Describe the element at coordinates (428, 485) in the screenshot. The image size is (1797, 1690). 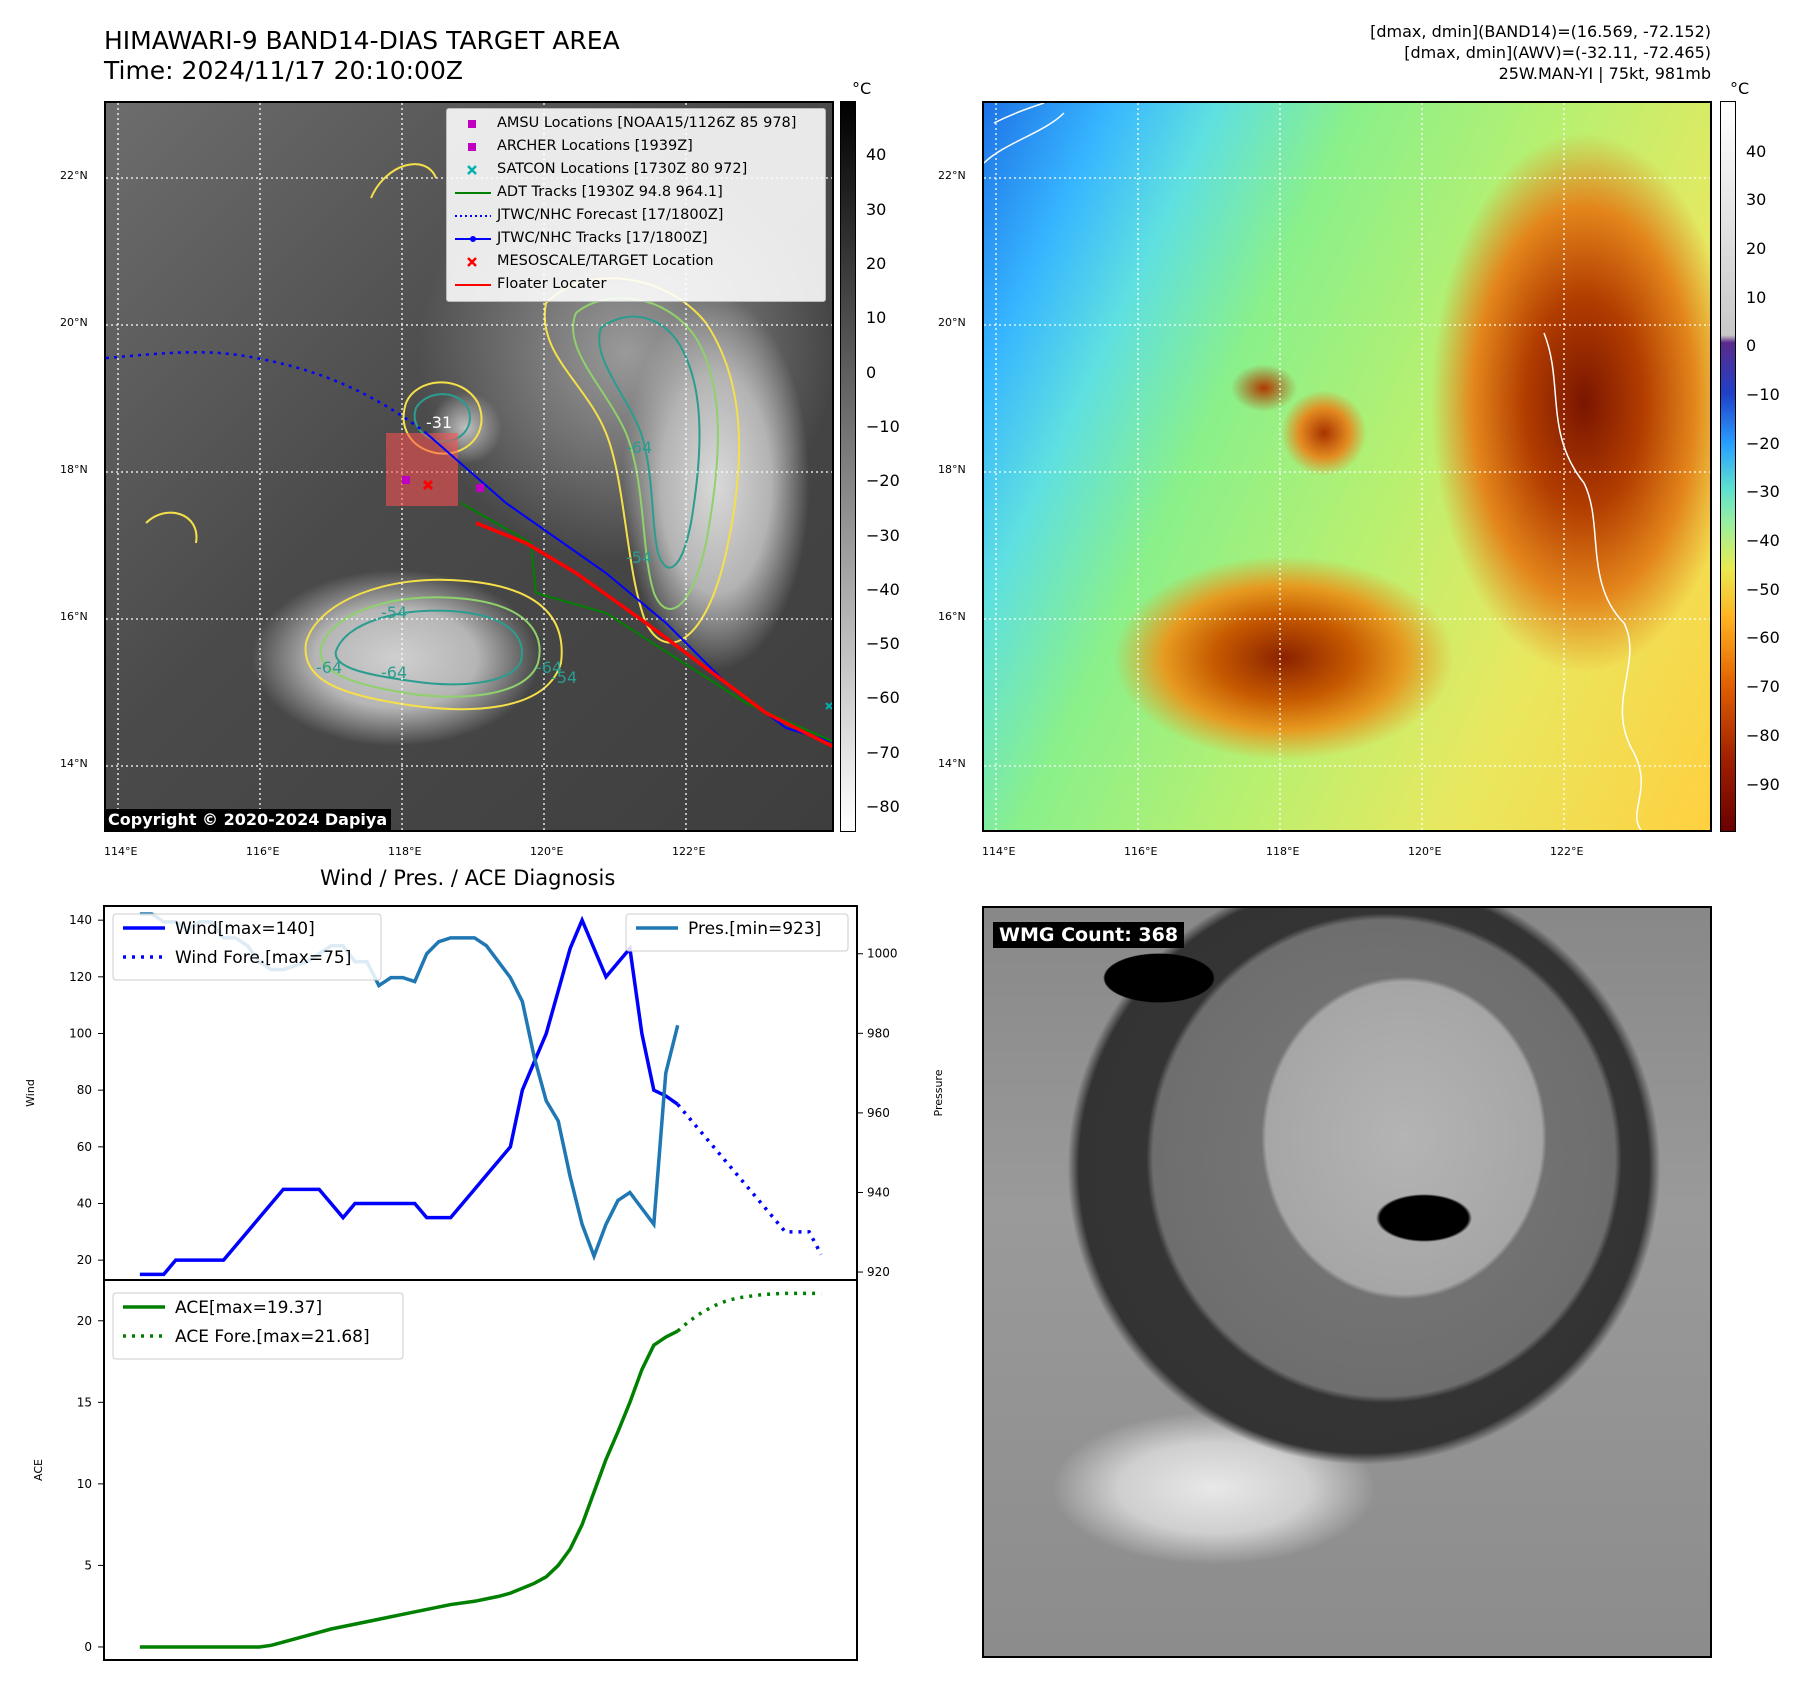
I see `target-marker` at that location.